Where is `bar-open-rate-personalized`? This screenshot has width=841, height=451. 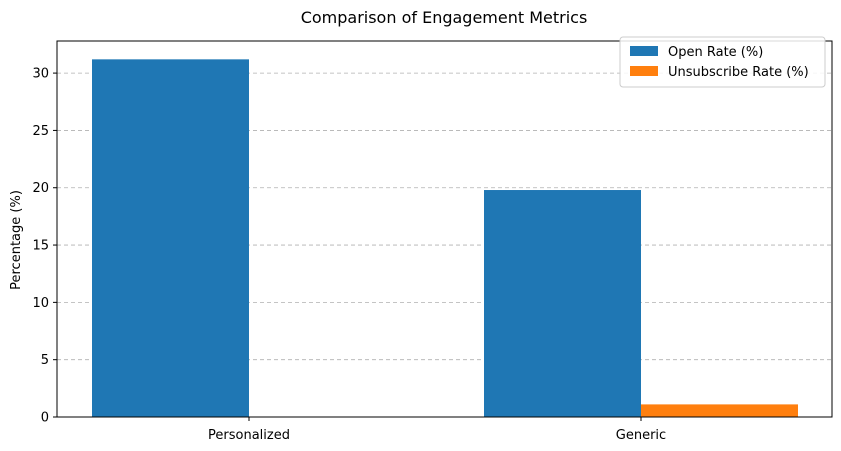
bar-open-rate-personalized is located at coordinates (170, 238).